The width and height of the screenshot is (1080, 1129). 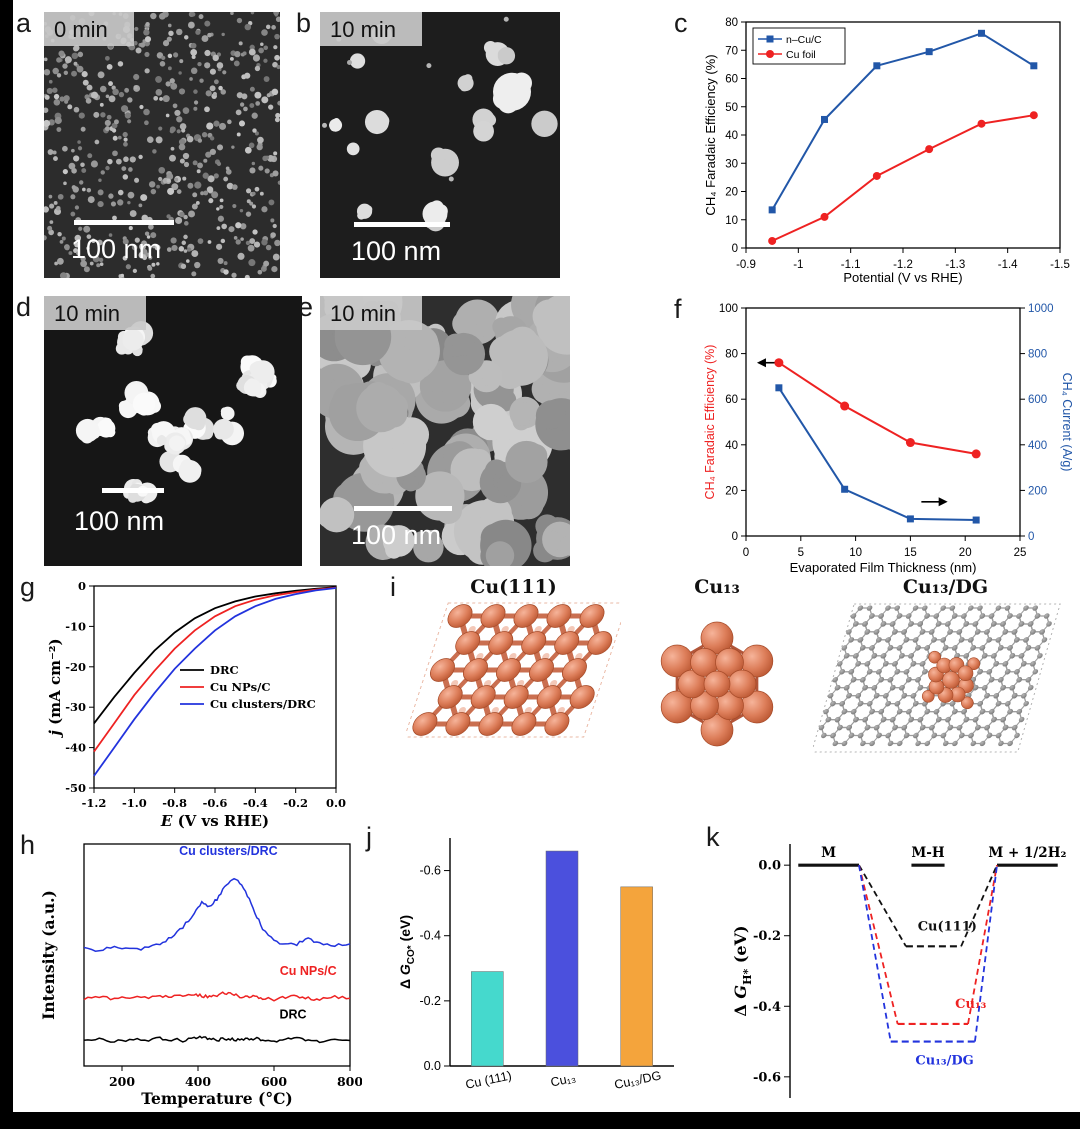 What do you see at coordinates (75, 707) in the screenshot?
I see `svg-text: -30` at bounding box center [75, 707].